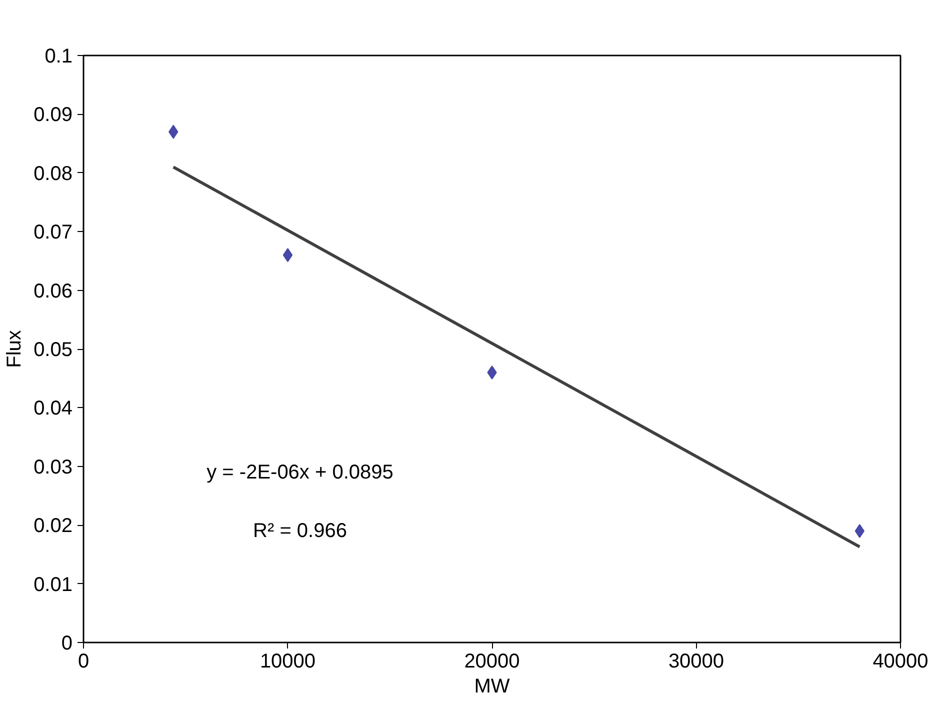 The height and width of the screenshot is (711, 949). Describe the element at coordinates (53, 115) in the screenshot. I see `y-tick-label: 0.09` at that location.